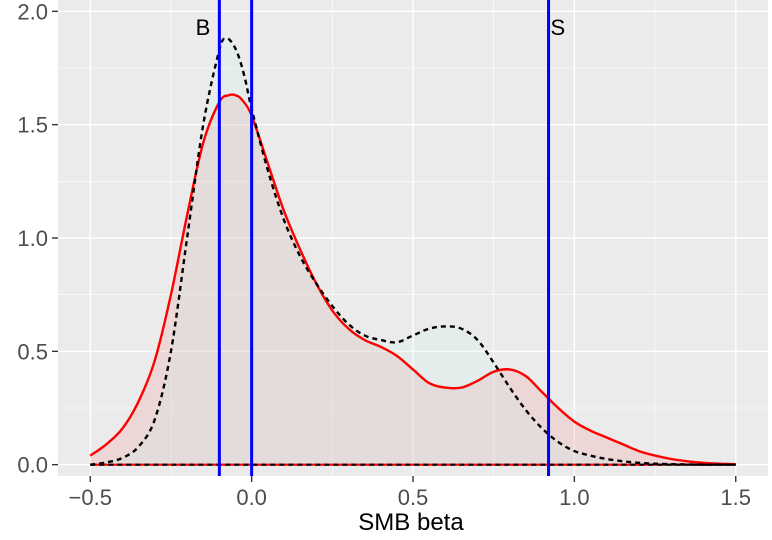 The width and height of the screenshot is (772, 540). What do you see at coordinates (574, 497) in the screenshot?
I see `x-tick-label: 1.0` at bounding box center [574, 497].